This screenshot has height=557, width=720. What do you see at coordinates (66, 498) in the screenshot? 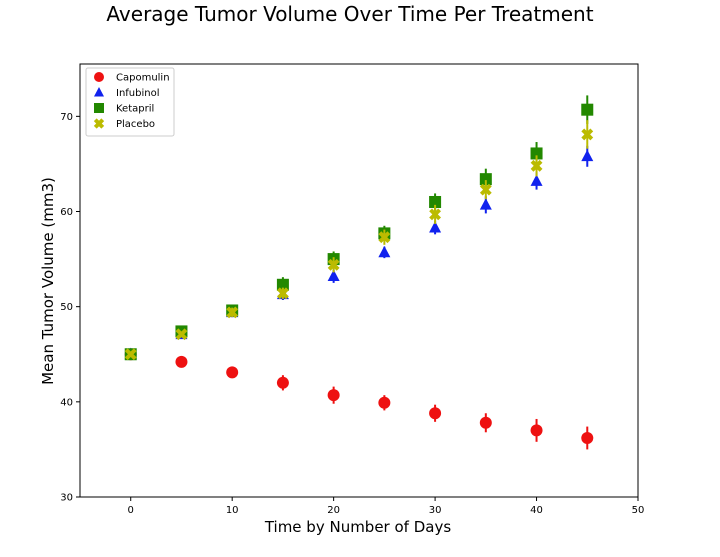
I see `y-tick-label: 30` at bounding box center [66, 498].